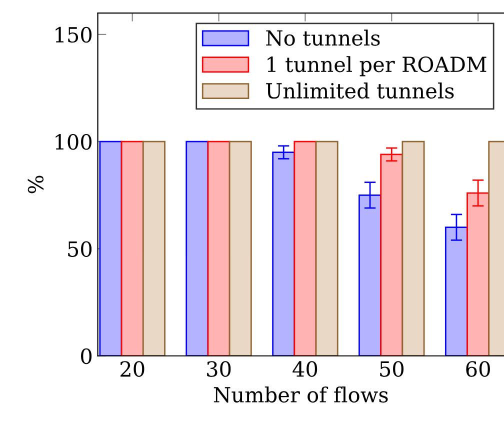  What do you see at coordinates (323, 38) in the screenshot?
I see `legend-label: No tunnels` at bounding box center [323, 38].